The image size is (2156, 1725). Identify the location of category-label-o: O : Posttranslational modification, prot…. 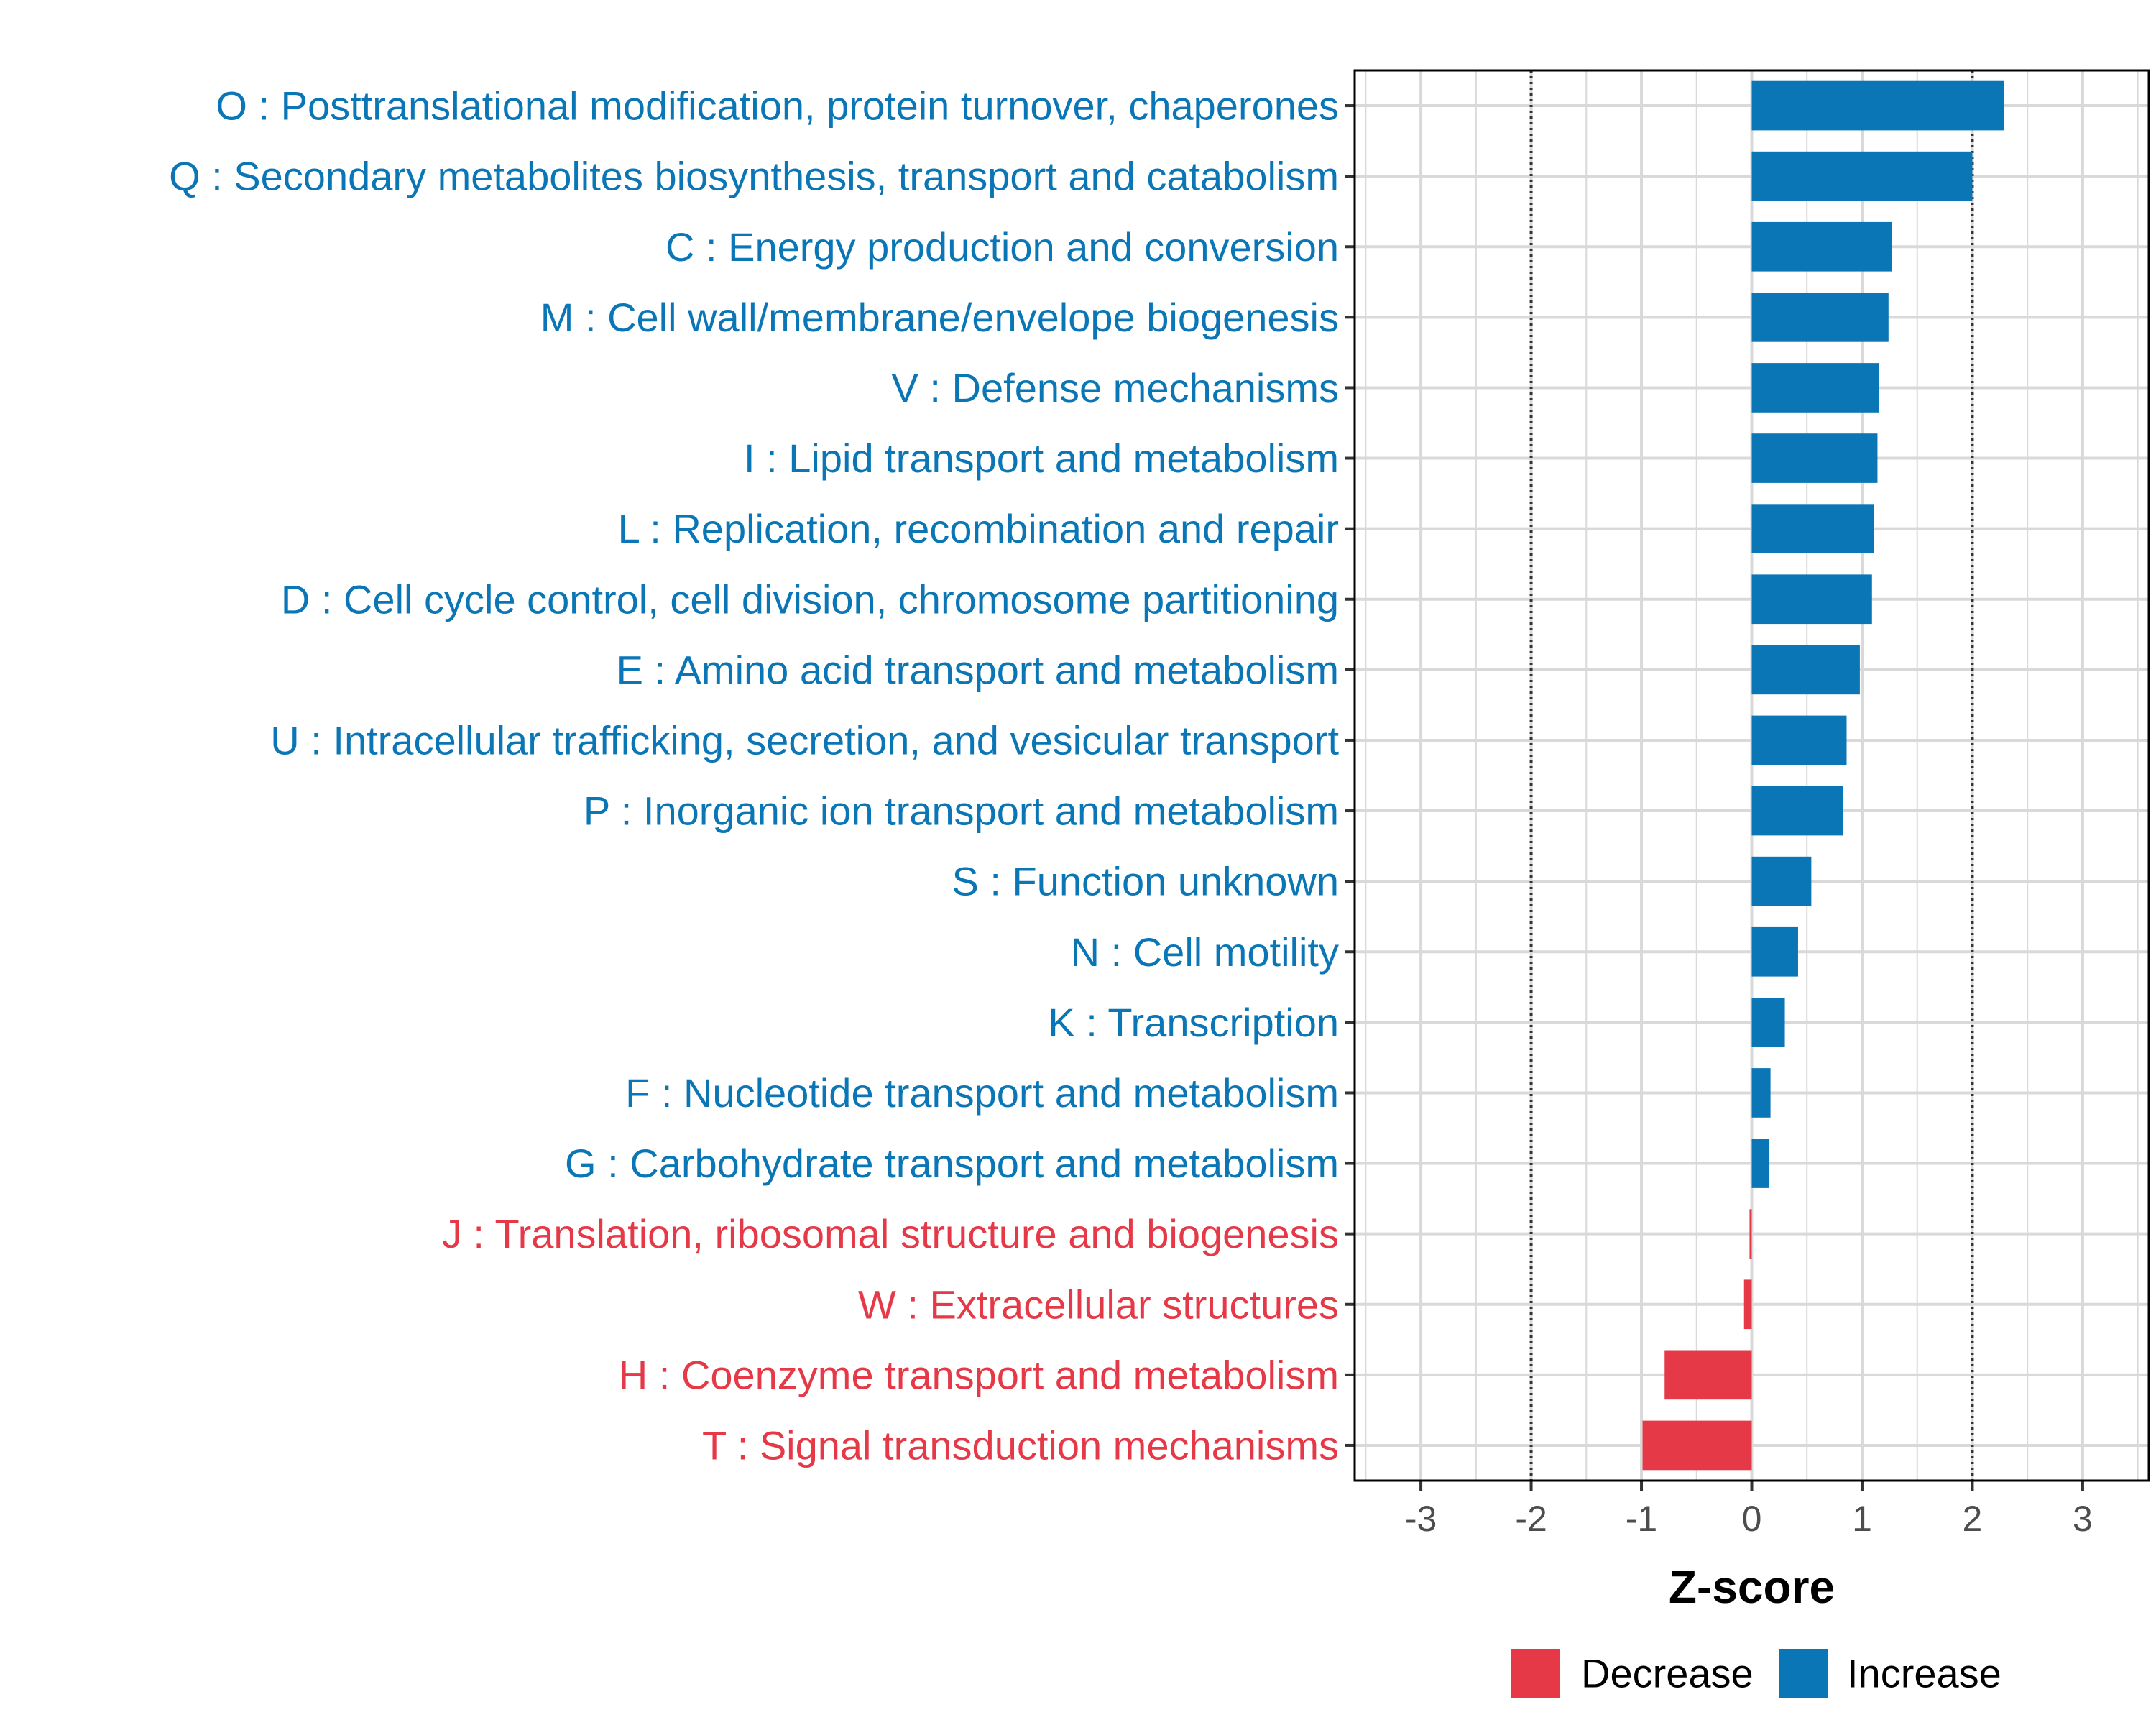
(778, 106).